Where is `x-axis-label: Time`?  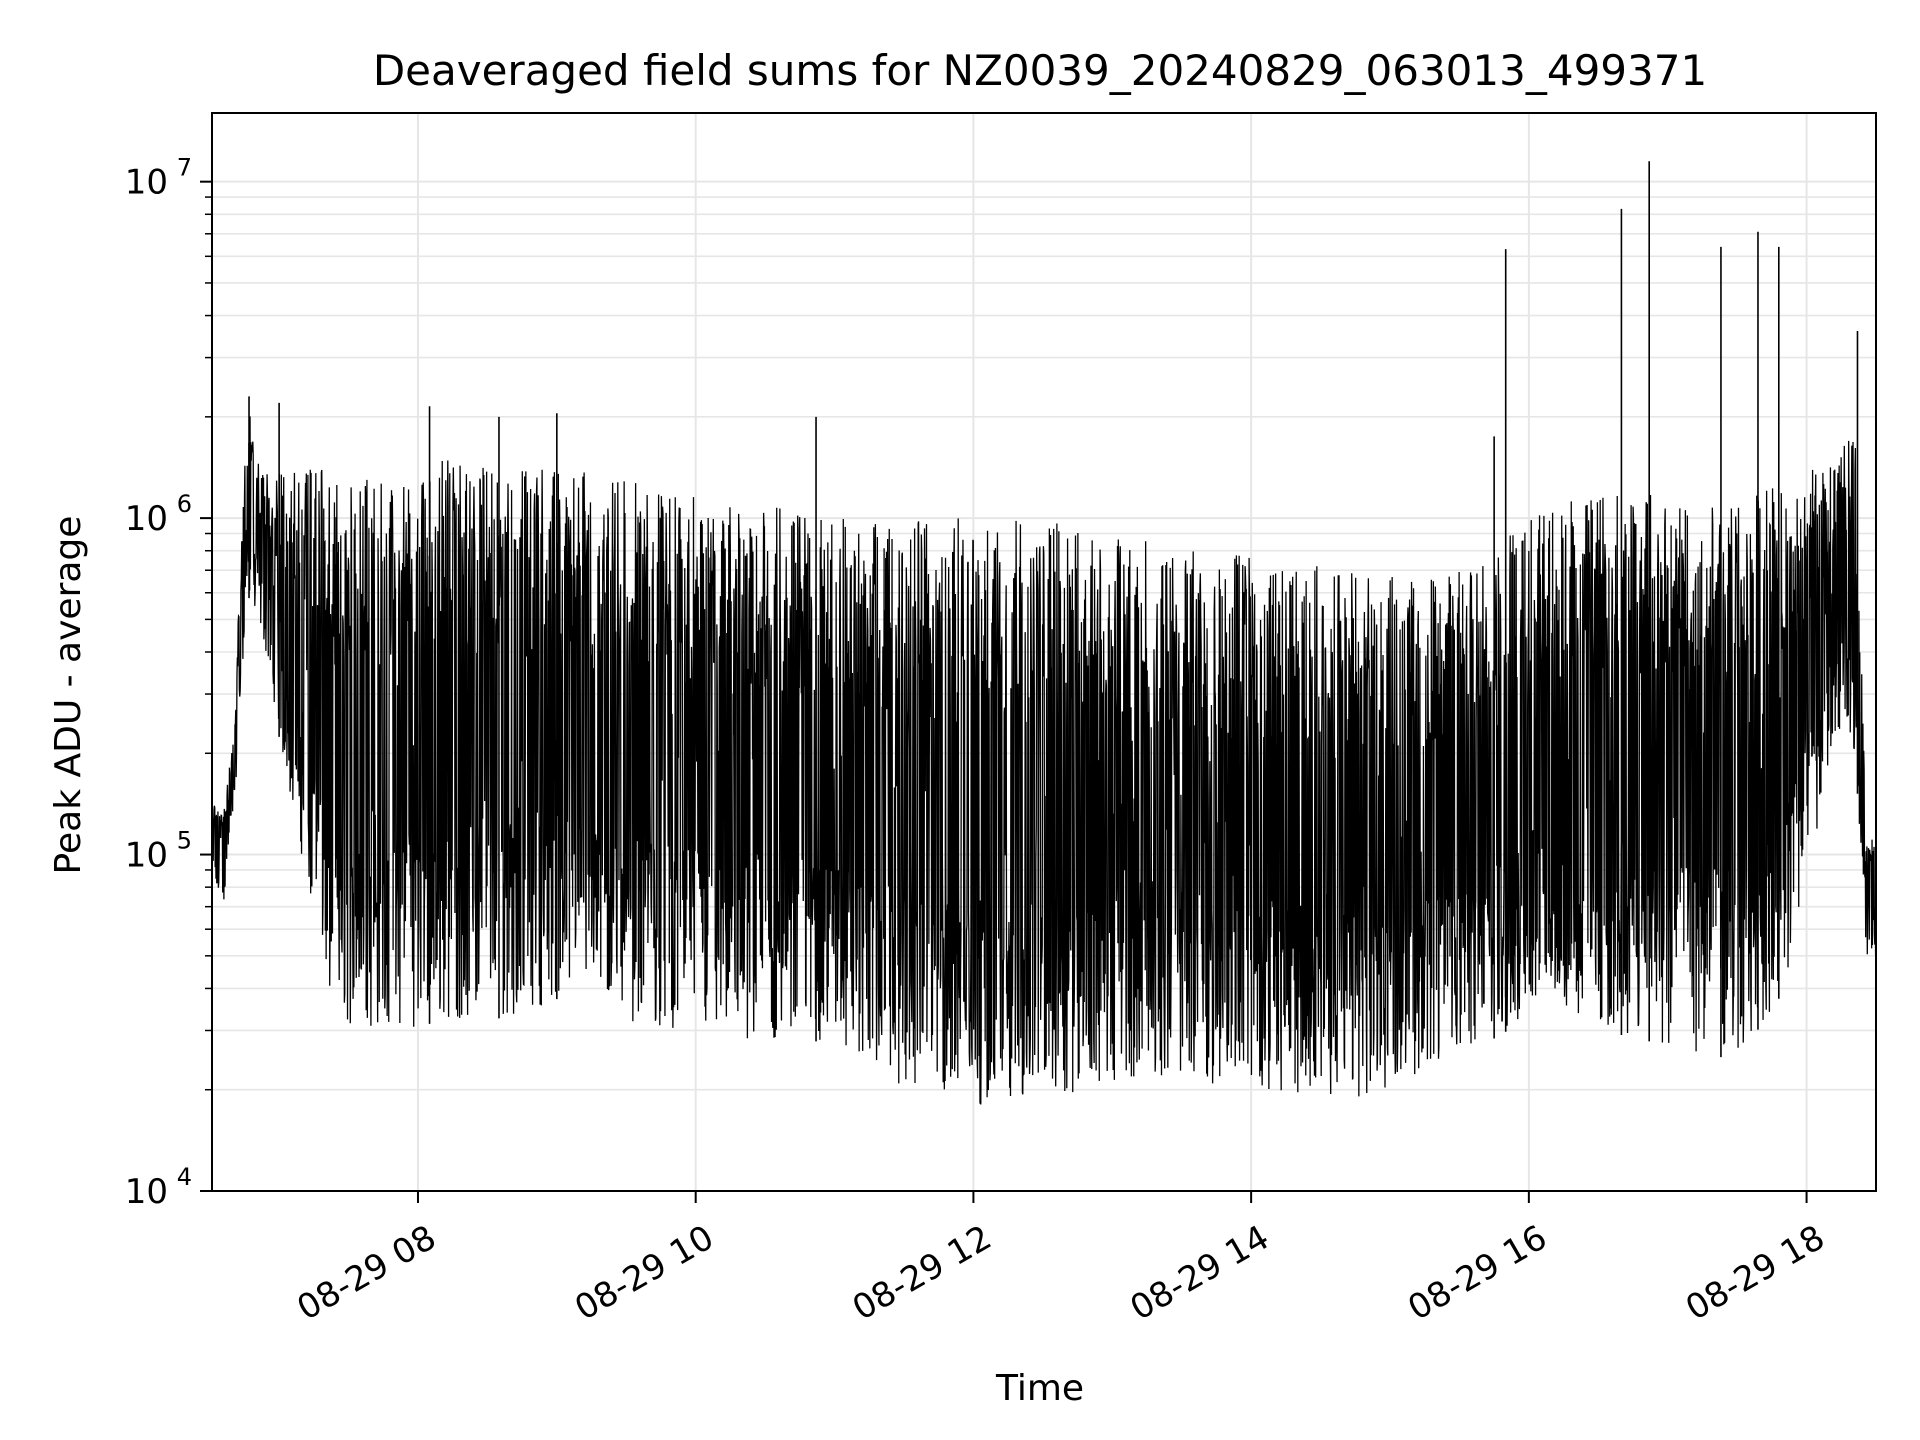 x-axis-label: Time is located at coordinates (1039, 1388).